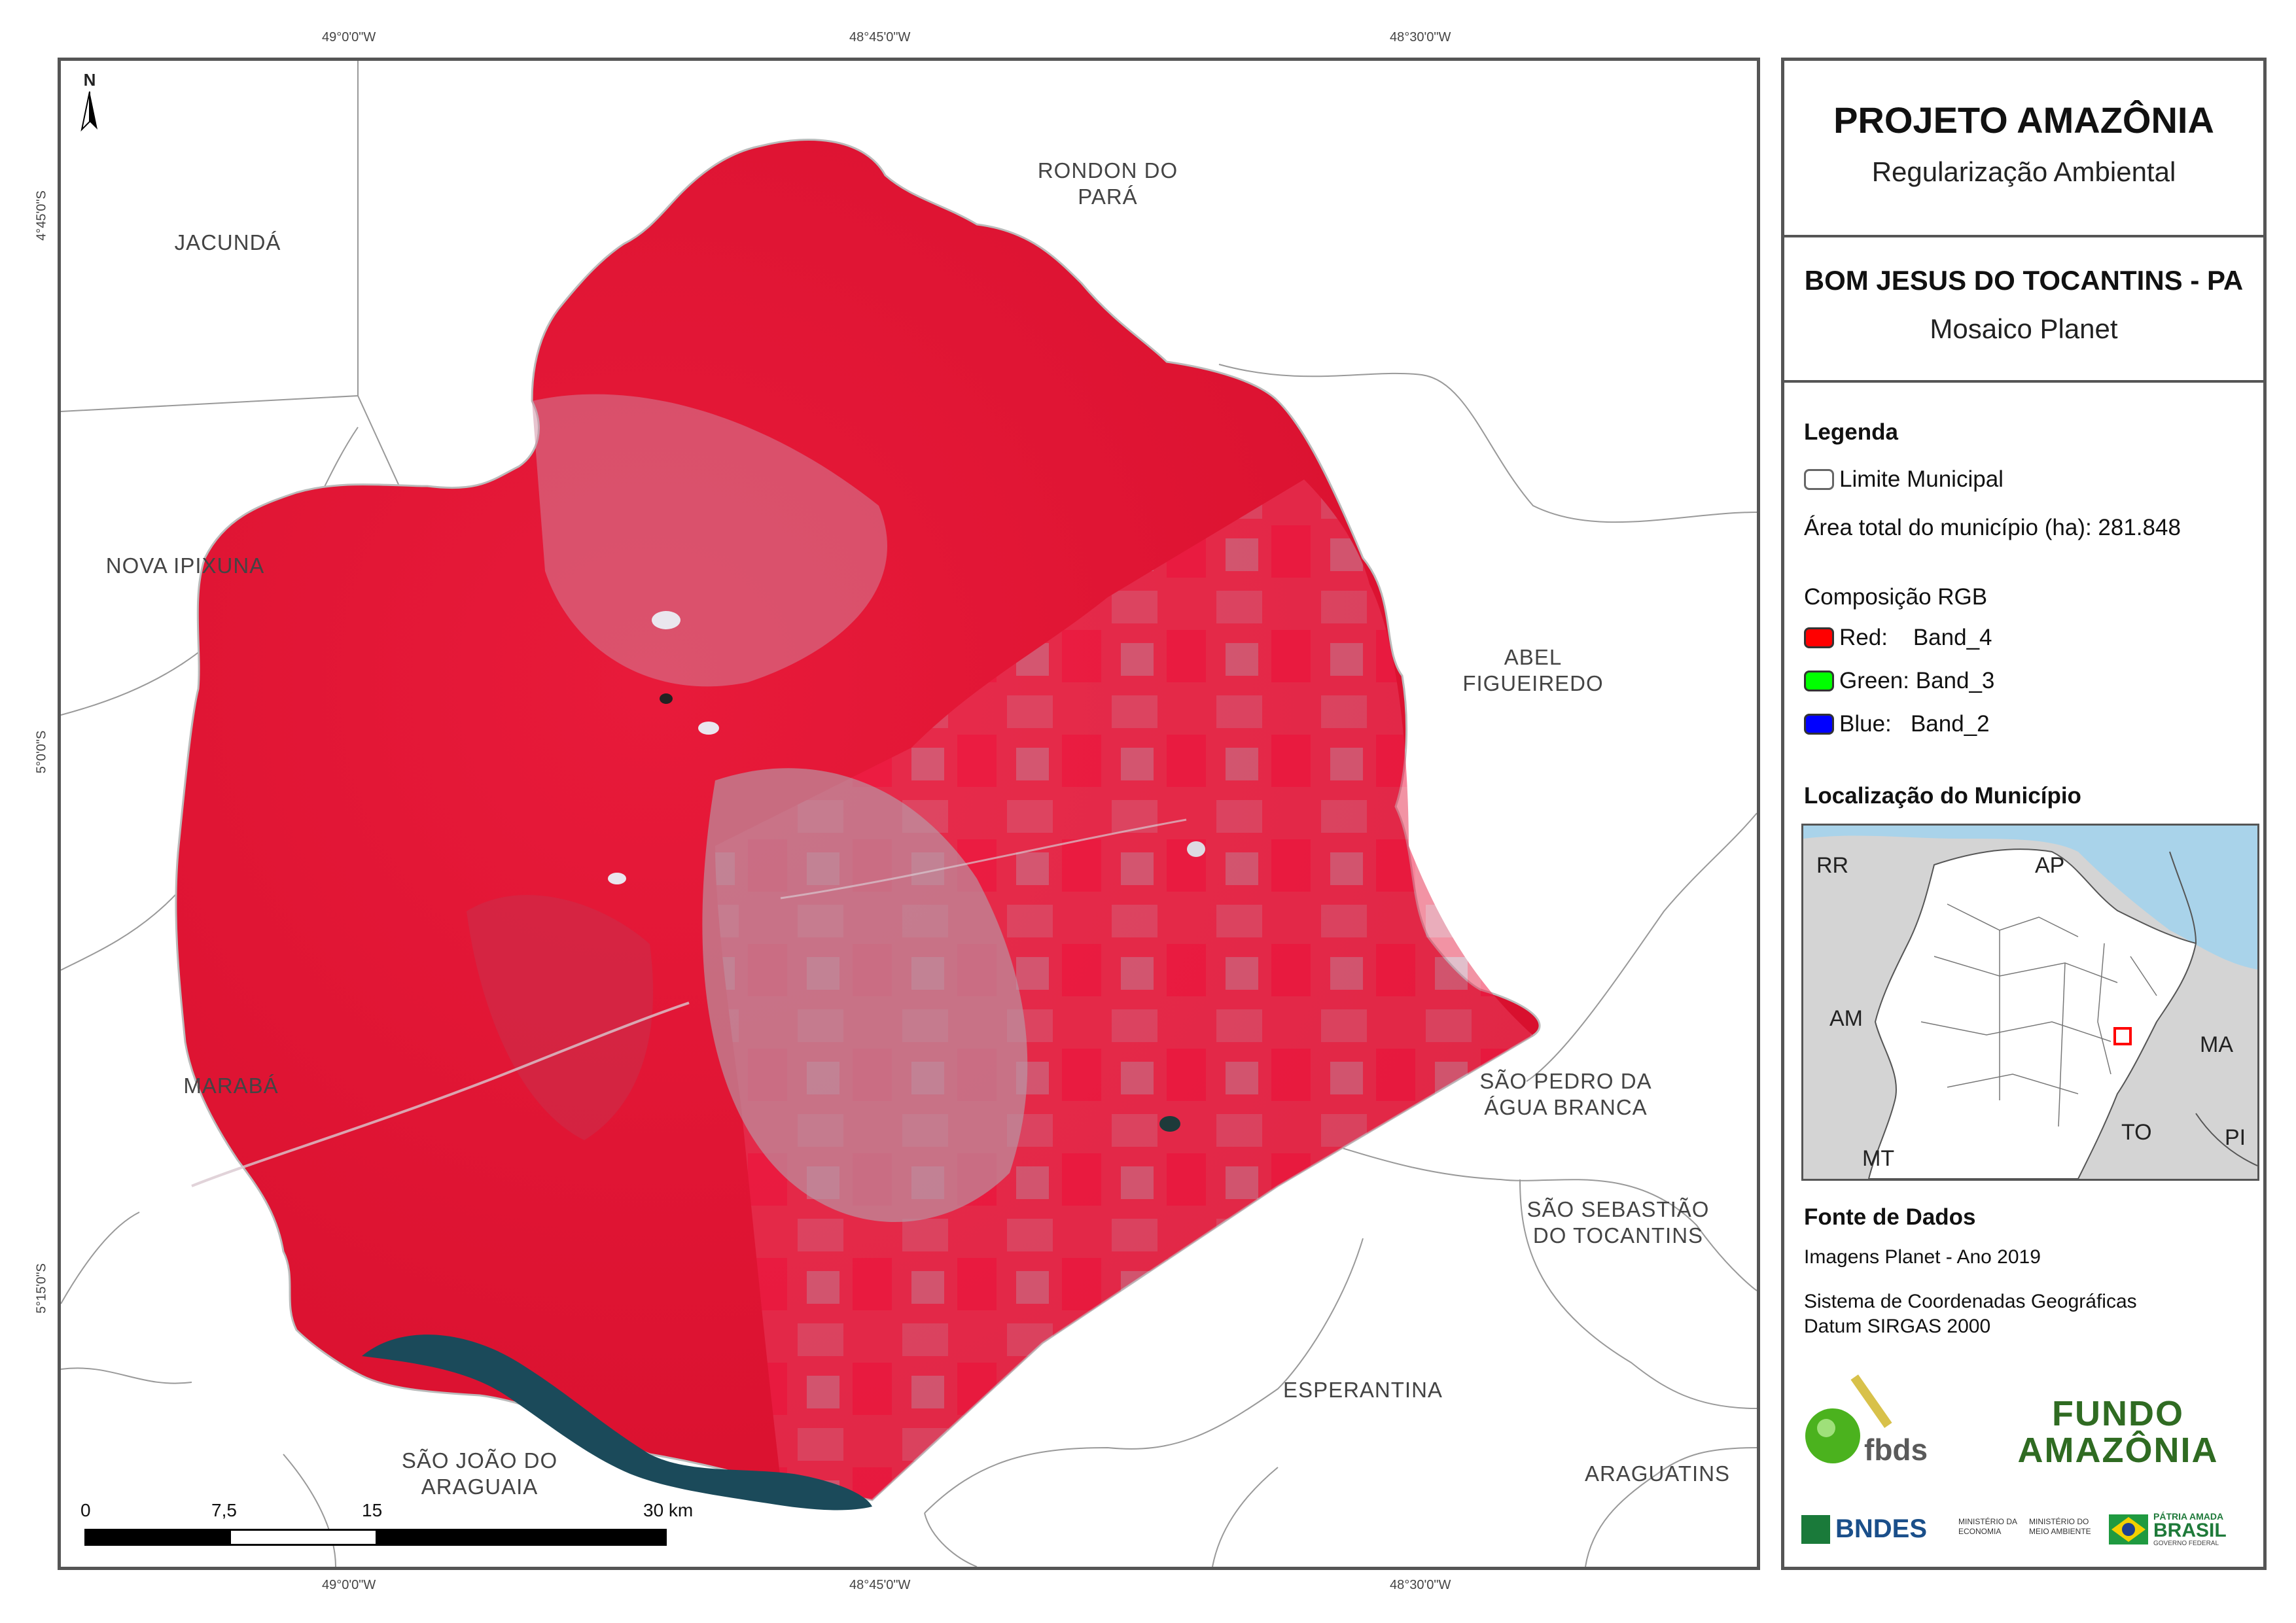 The width and height of the screenshot is (2296, 1623). I want to click on label-maraba: MARABÁ, so click(231, 1085).